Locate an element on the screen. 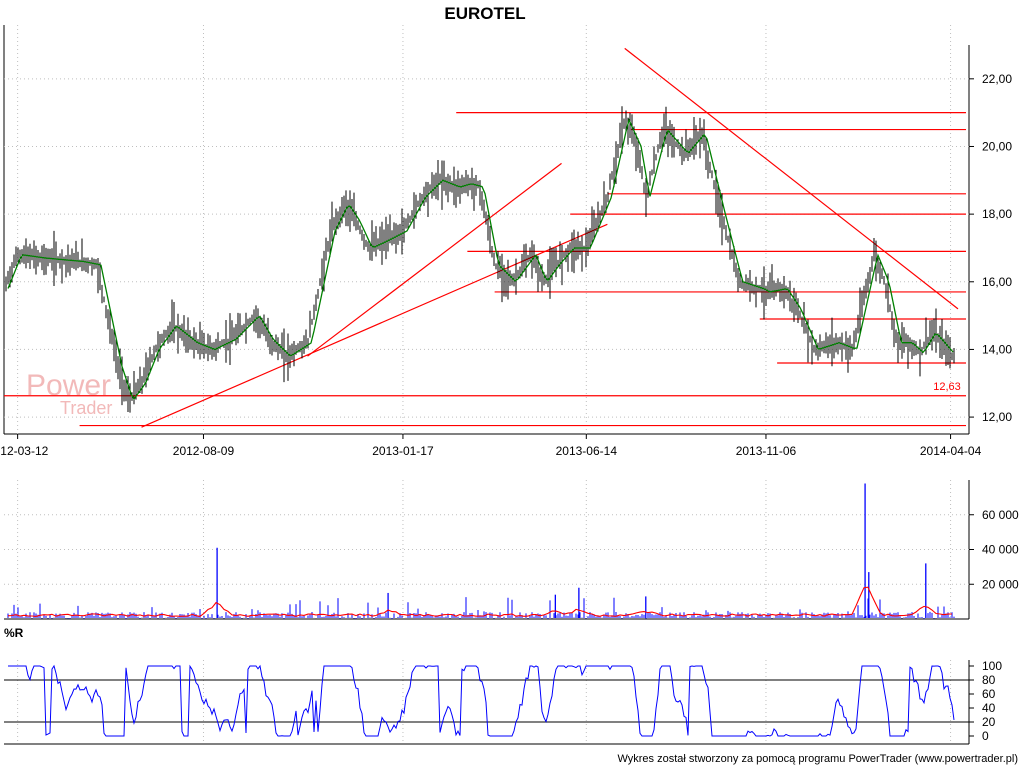 Image resolution: width=1024 pixels, height=768 pixels. x-tick-label: 2013-11-06 is located at coordinates (766, 451).